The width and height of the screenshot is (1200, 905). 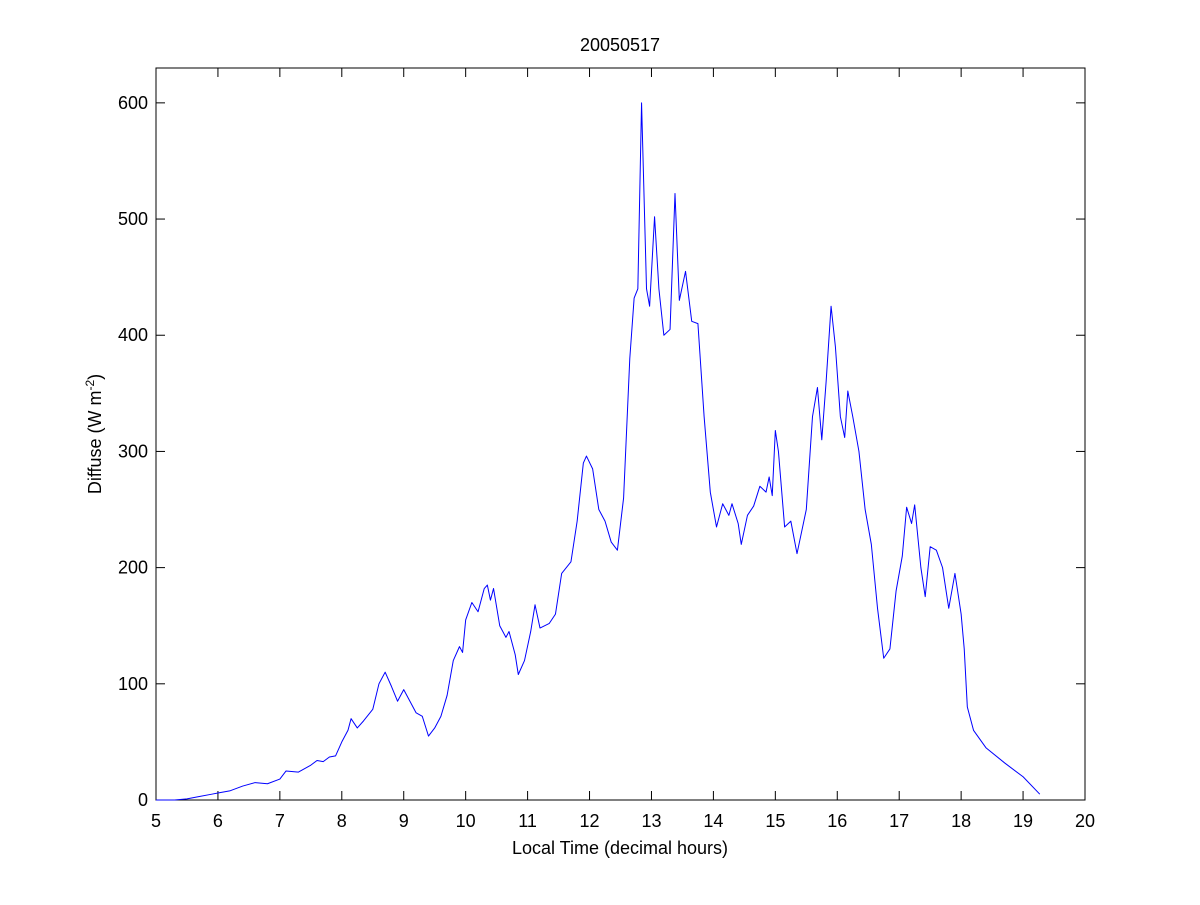 What do you see at coordinates (620, 45) in the screenshot?
I see `chart-title: 20050517` at bounding box center [620, 45].